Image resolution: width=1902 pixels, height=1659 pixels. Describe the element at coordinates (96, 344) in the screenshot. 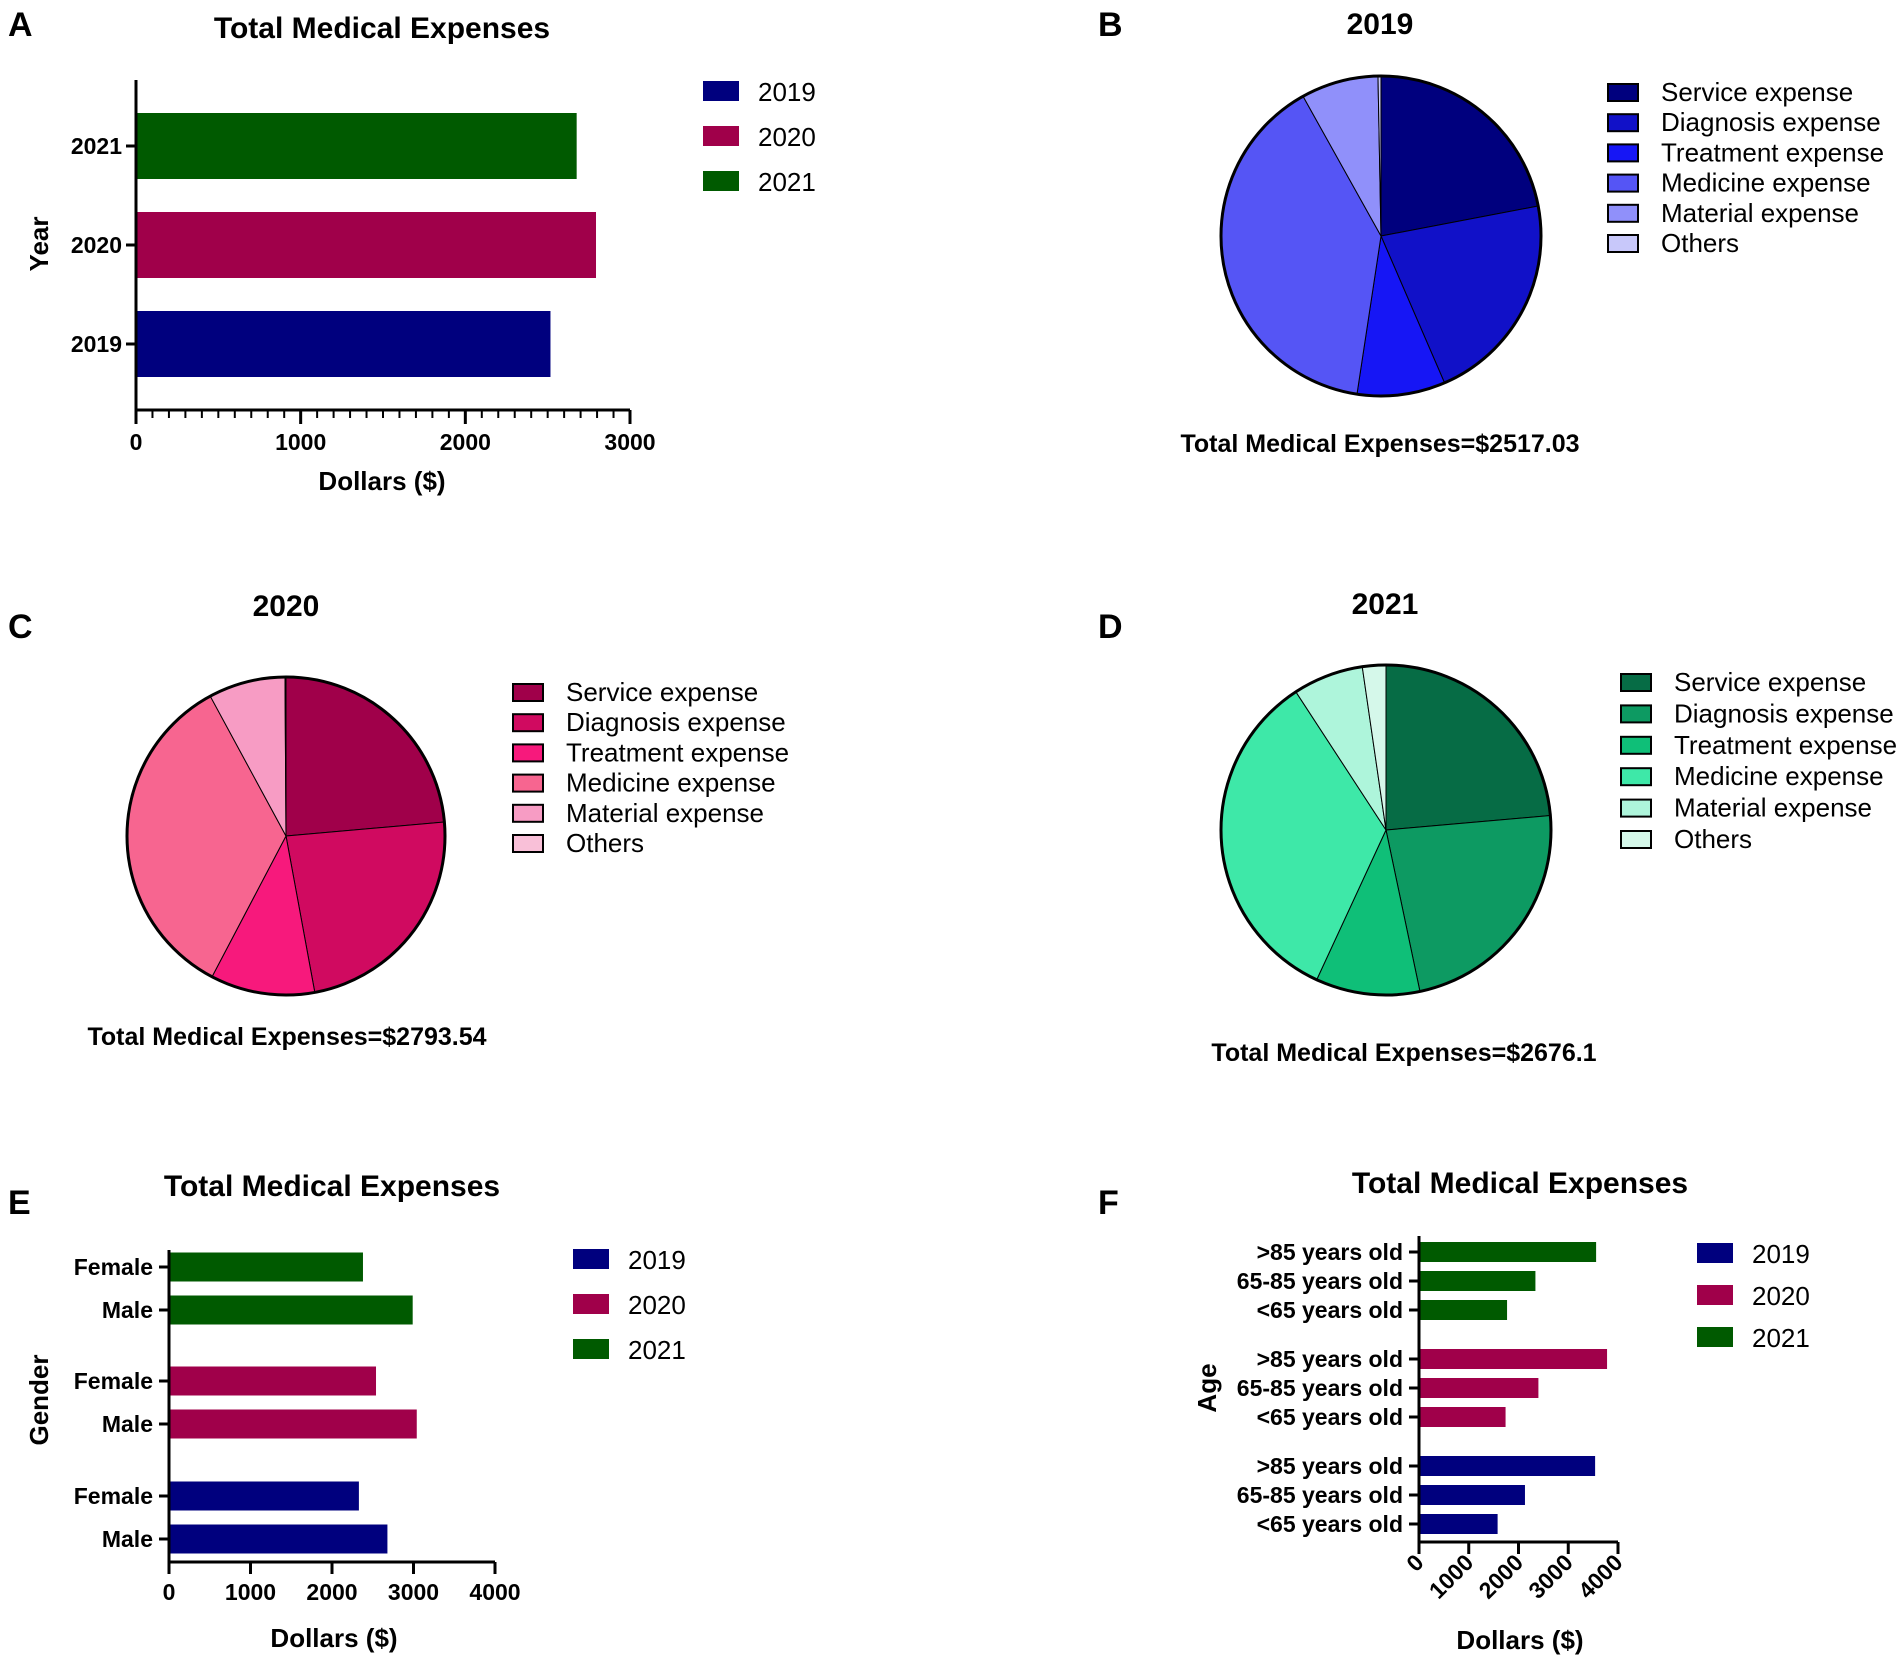

I see `ytick-label-2019: 2019` at that location.